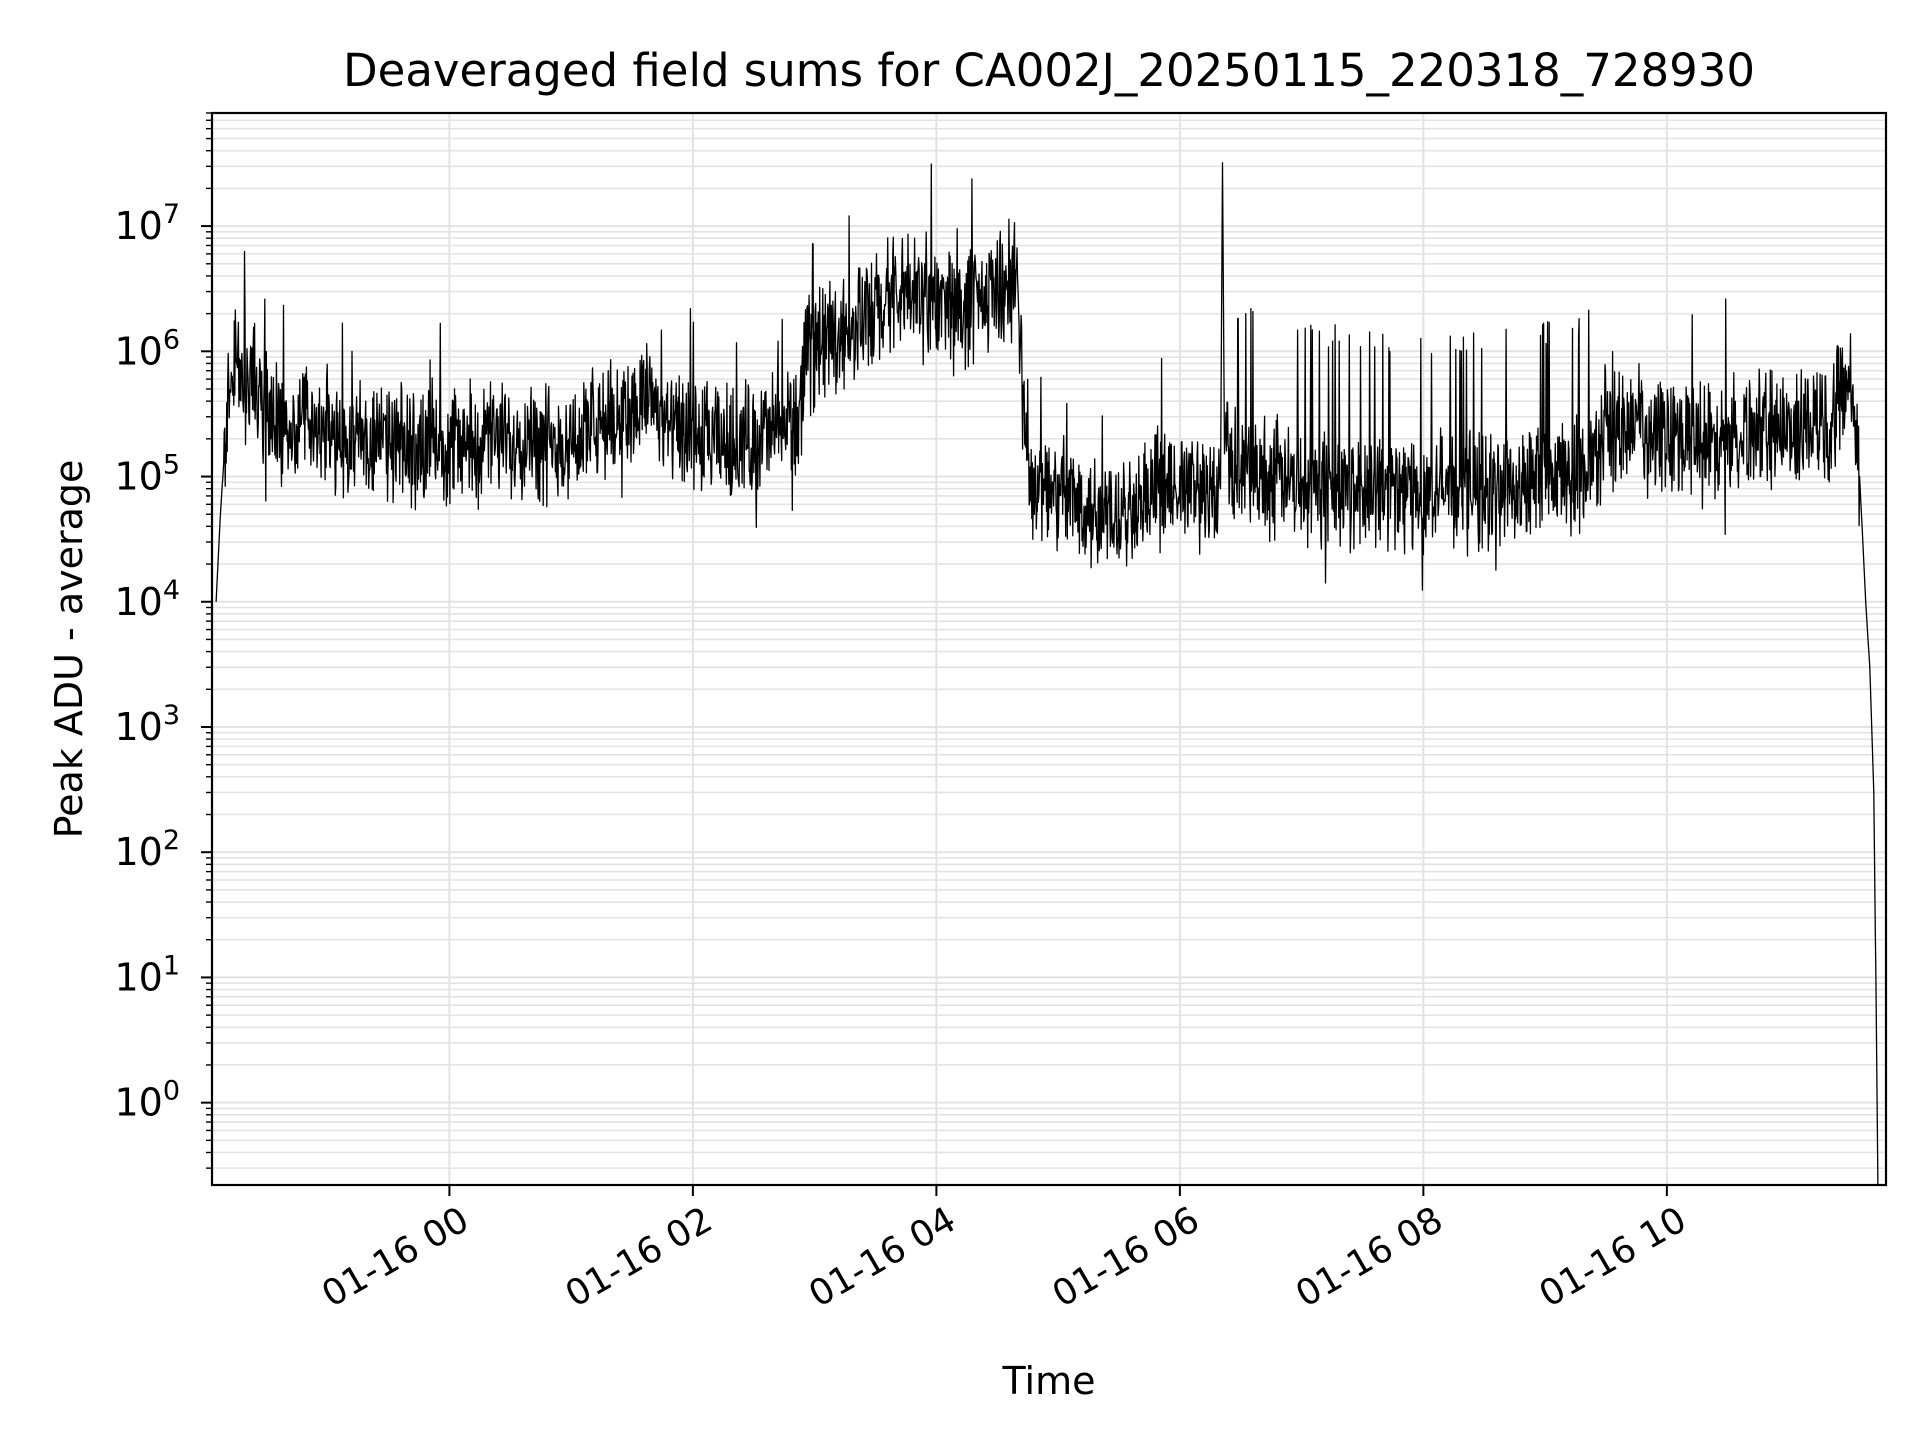 The width and height of the screenshot is (1920, 1440). I want to click on y-tick-label: 103, so click(147, 724).